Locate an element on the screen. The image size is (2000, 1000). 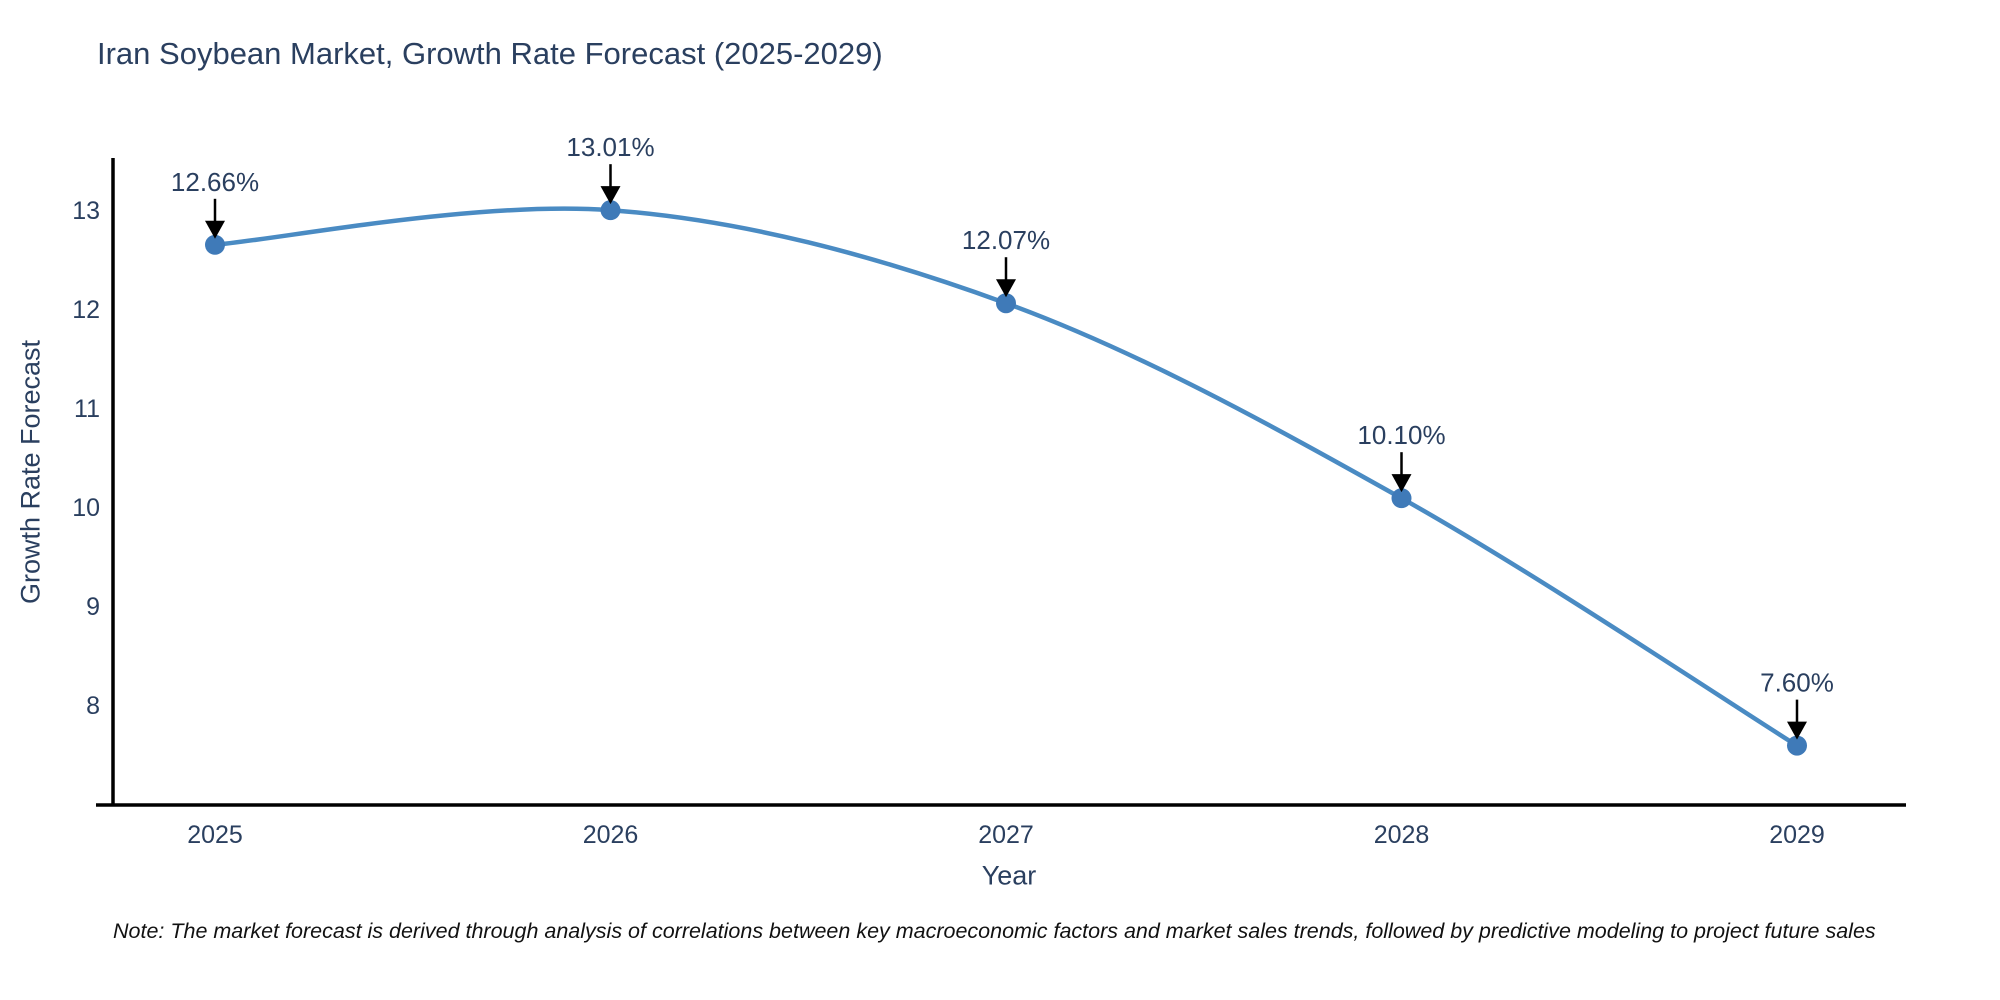
x-tick-label: 2029 is located at coordinates (1797, 835).